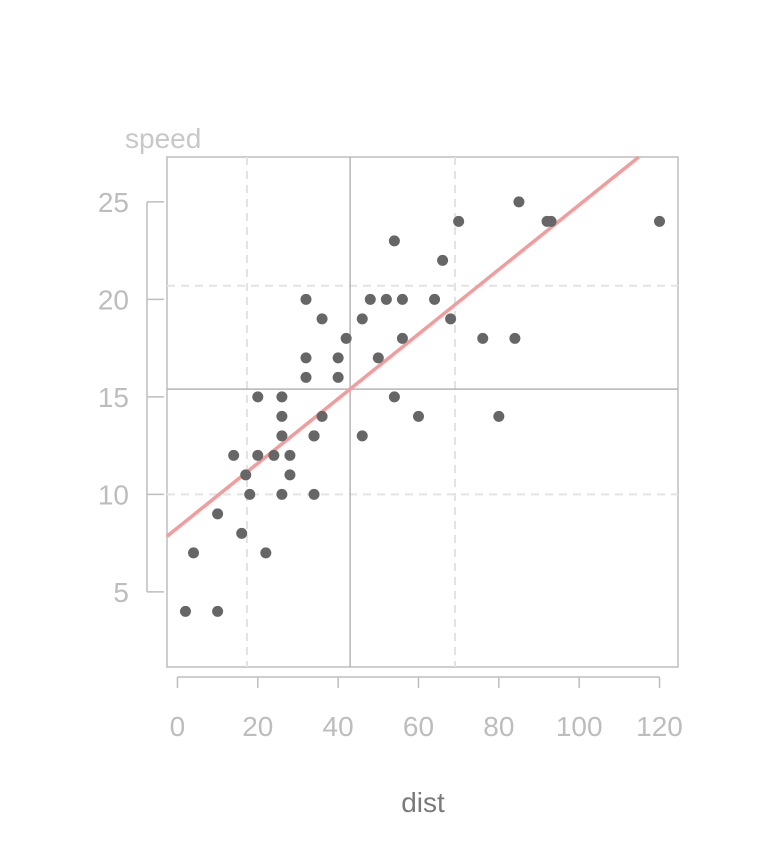 This screenshot has height=864, width=768. I want to click on y-tick-label: 15, so click(113, 397).